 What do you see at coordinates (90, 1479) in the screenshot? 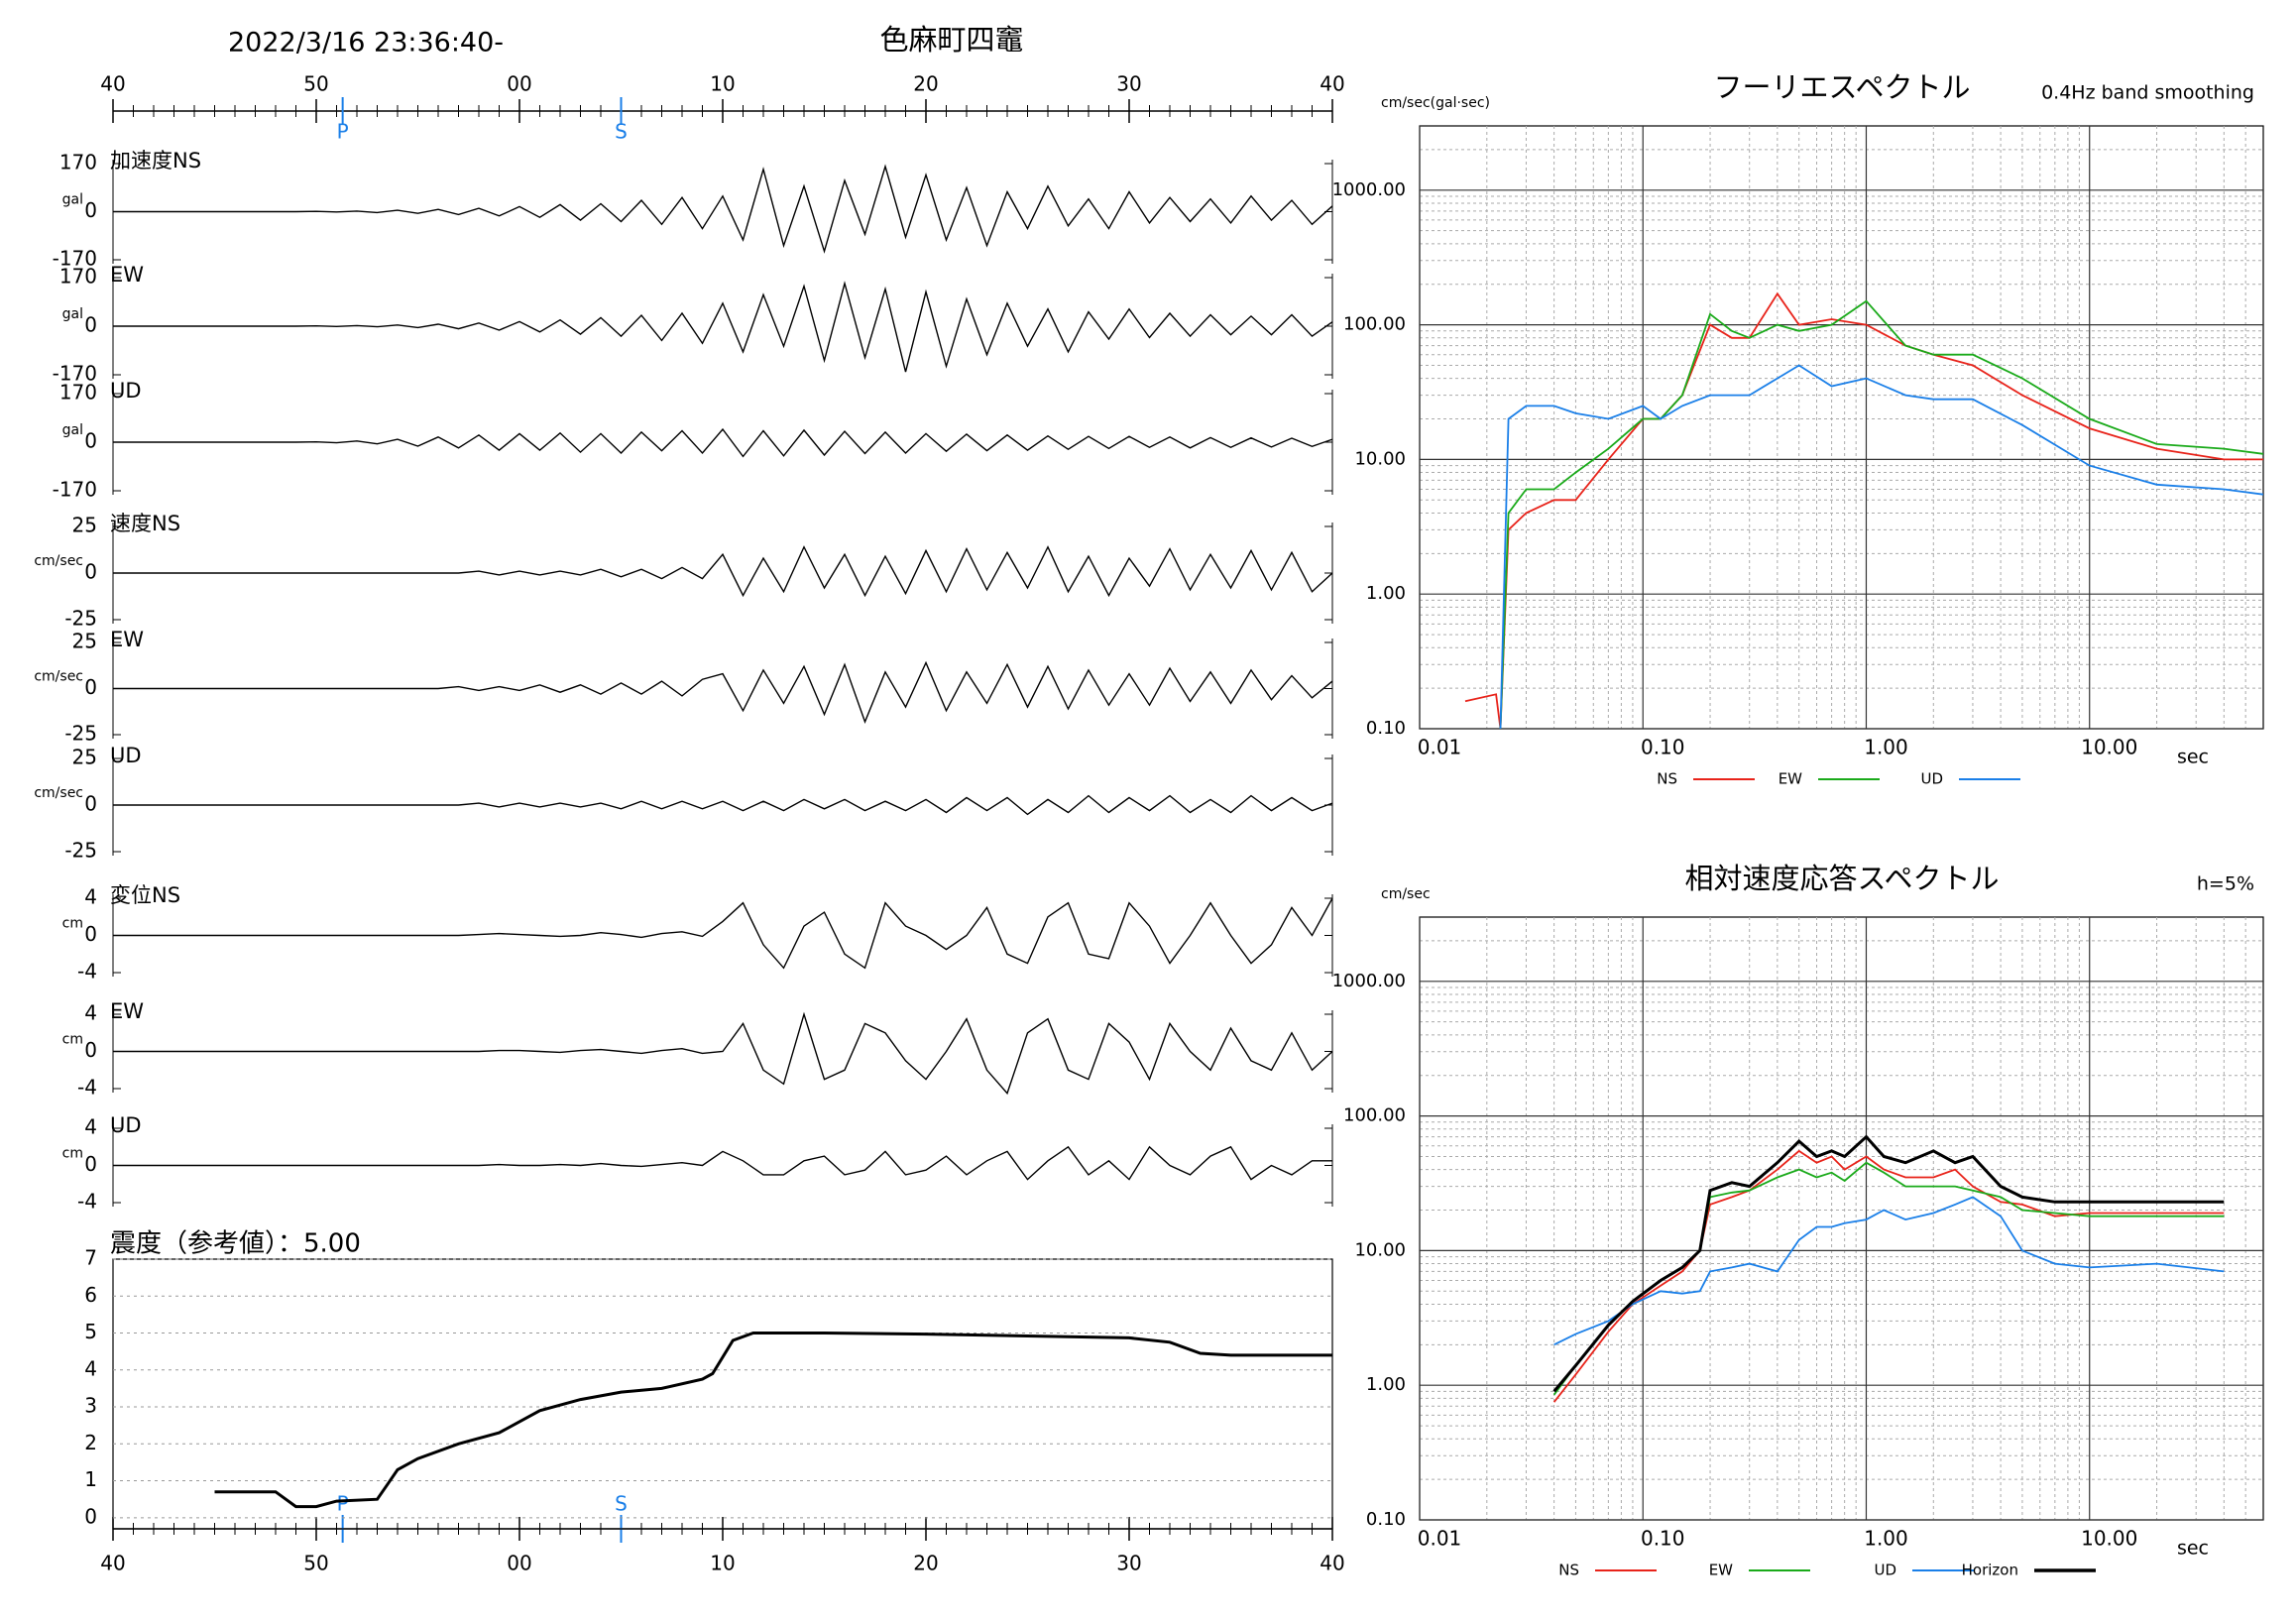
I see `y-tick-label: 1` at bounding box center [90, 1479].